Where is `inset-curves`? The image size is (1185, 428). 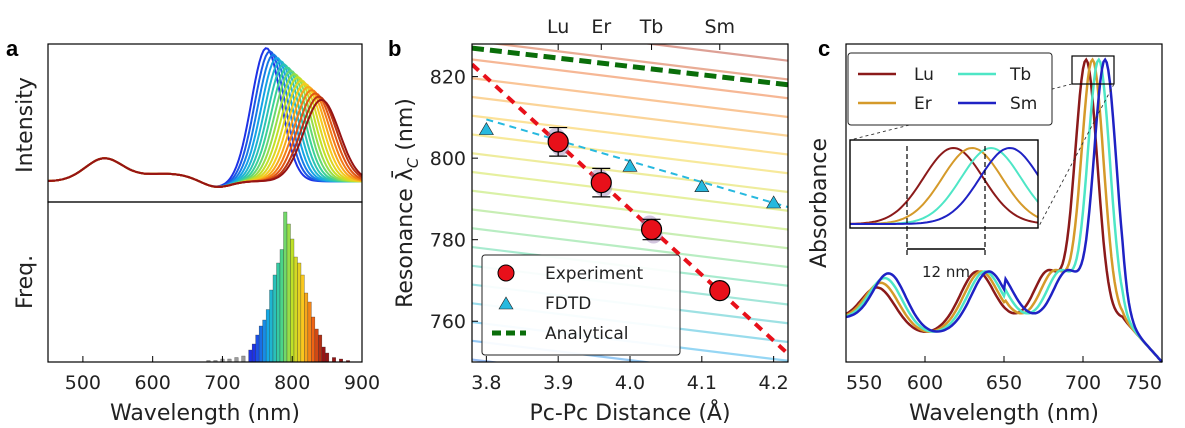 inset-curves is located at coordinates (944, 185).